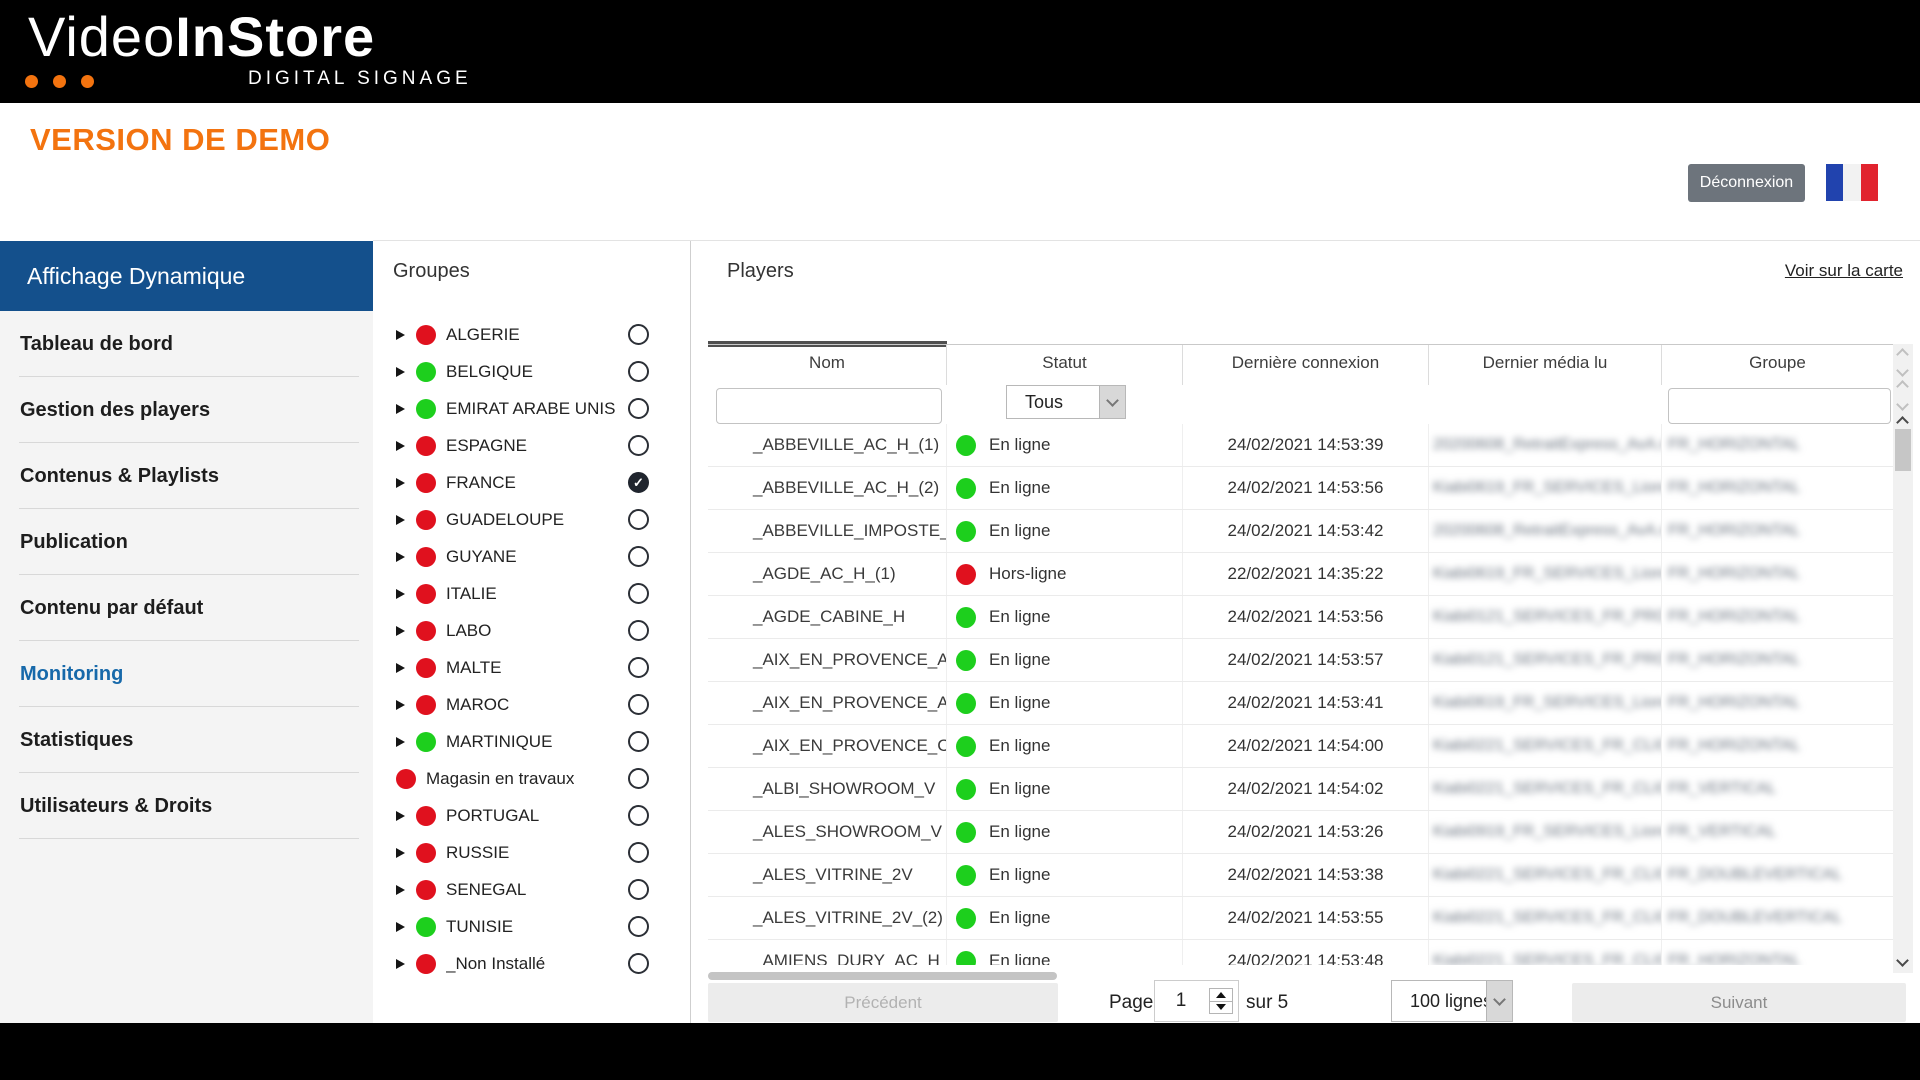  I want to click on horizontal-scrollbar-thumb, so click(882, 976).